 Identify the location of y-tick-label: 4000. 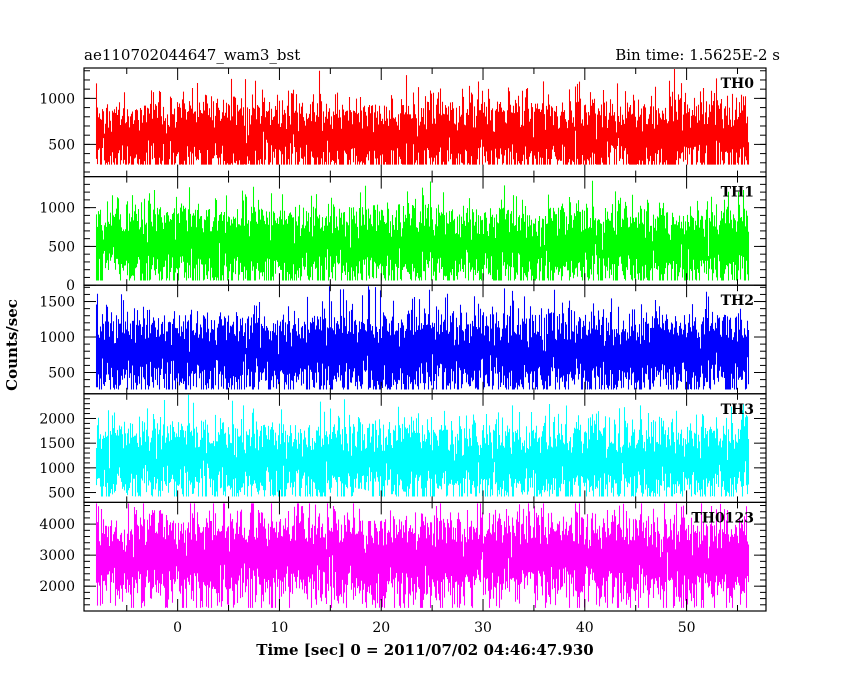
(57, 525).